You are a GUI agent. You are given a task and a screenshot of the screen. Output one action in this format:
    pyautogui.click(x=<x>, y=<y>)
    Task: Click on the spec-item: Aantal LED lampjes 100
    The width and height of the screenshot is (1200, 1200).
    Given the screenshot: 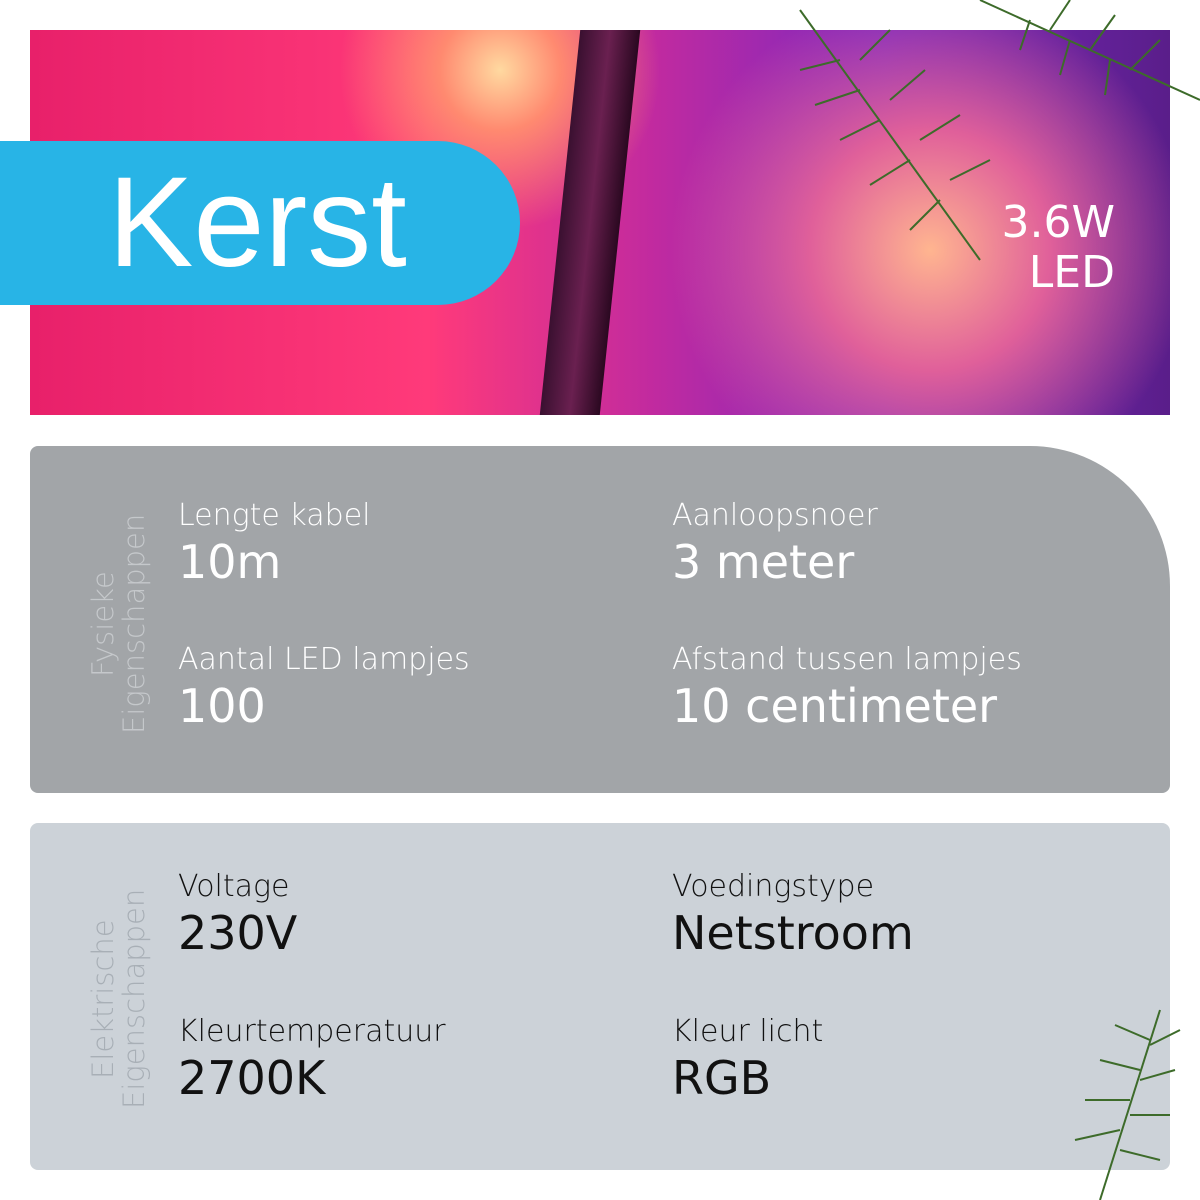 What is the action you would take?
    pyautogui.click(x=324, y=687)
    